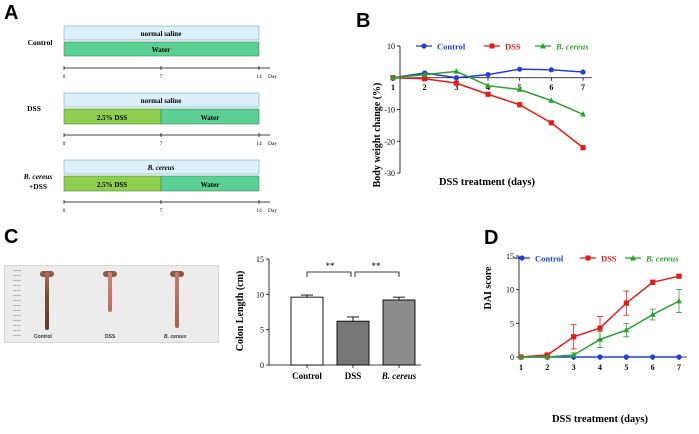 The image size is (699, 434). Describe the element at coordinates (572, 47) in the screenshot. I see `legend-bcereus: B. cereus` at that location.